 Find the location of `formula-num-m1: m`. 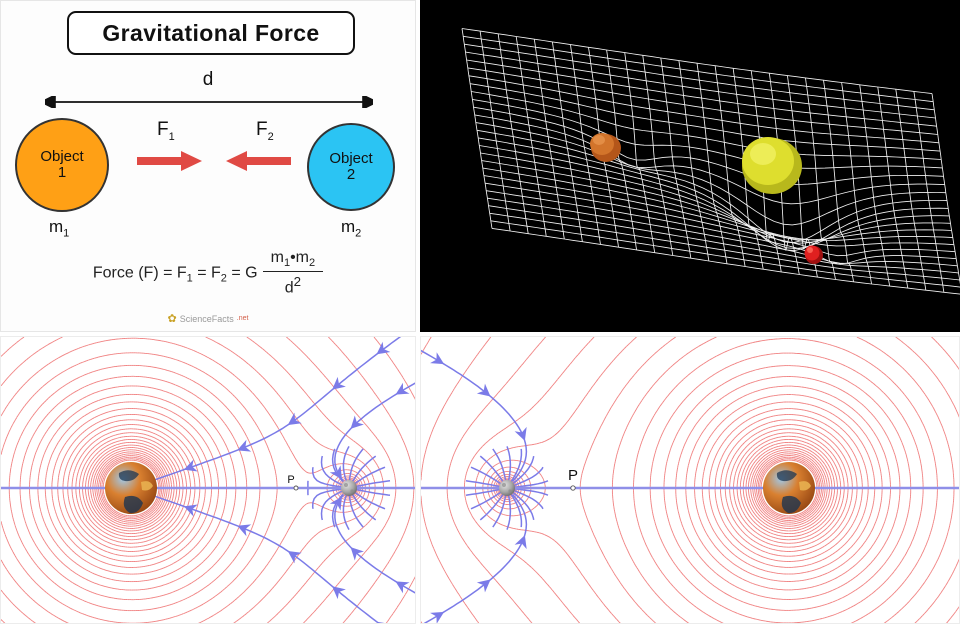

formula-num-m1: m is located at coordinates (277, 257).